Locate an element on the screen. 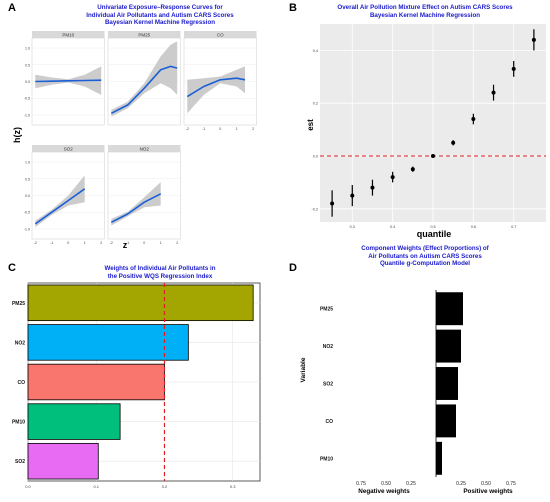 This screenshot has width=550, height=502. panel-a-title-line-1: Univariate Exposure–Response Curves for is located at coordinates (160, 7).